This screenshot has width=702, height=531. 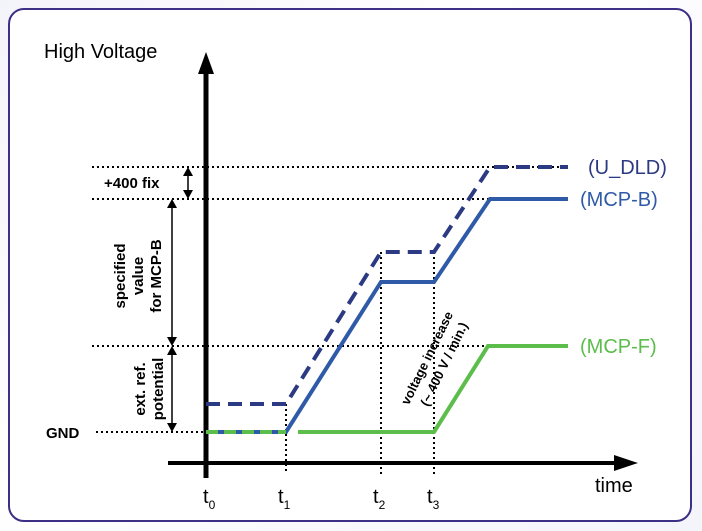 I want to click on specified-value-label-1: specified, so click(x=120, y=275).